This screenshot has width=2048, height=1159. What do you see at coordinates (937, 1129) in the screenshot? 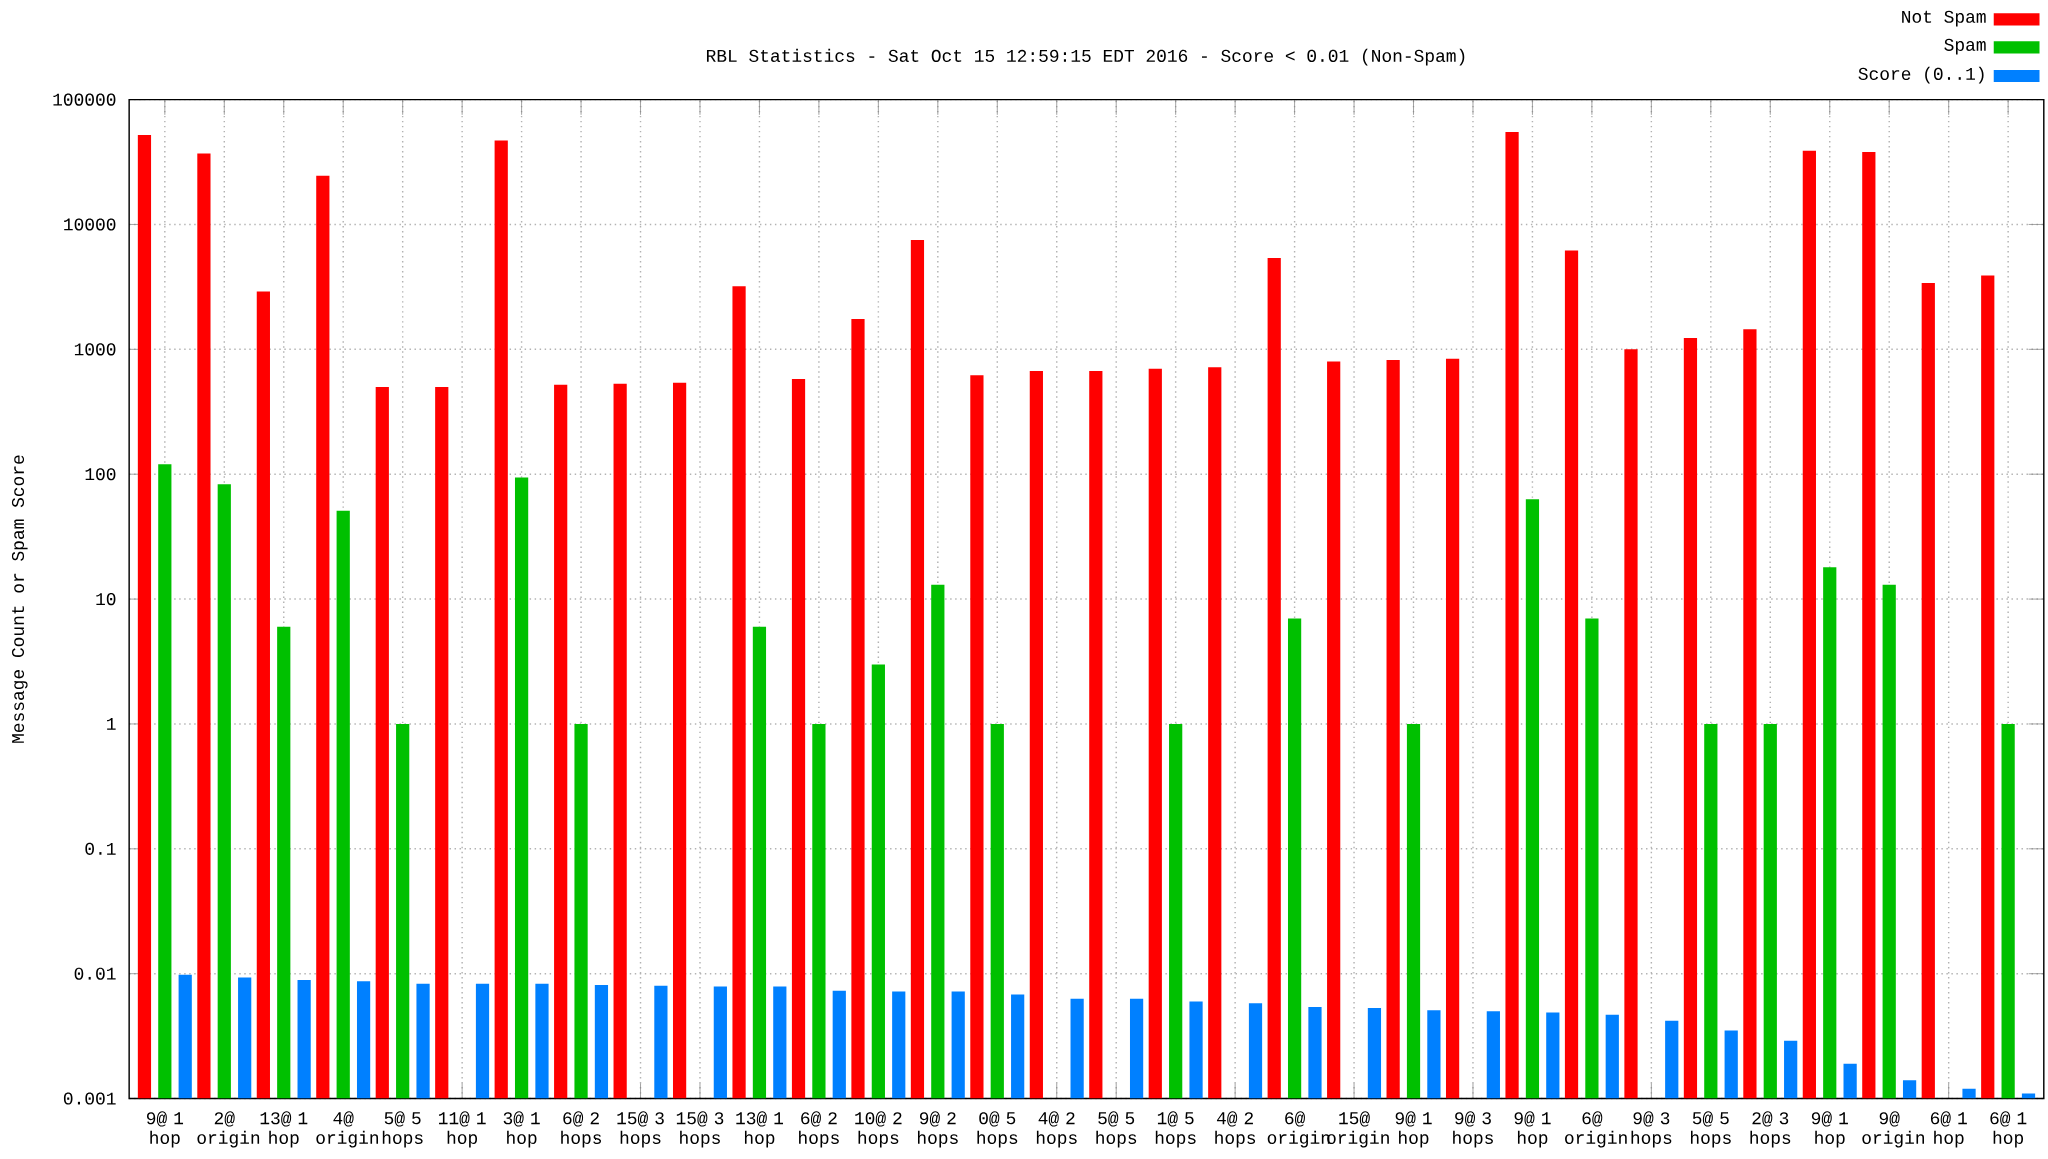
I see `x-tick-label: 9@ 2 hops` at bounding box center [937, 1129].